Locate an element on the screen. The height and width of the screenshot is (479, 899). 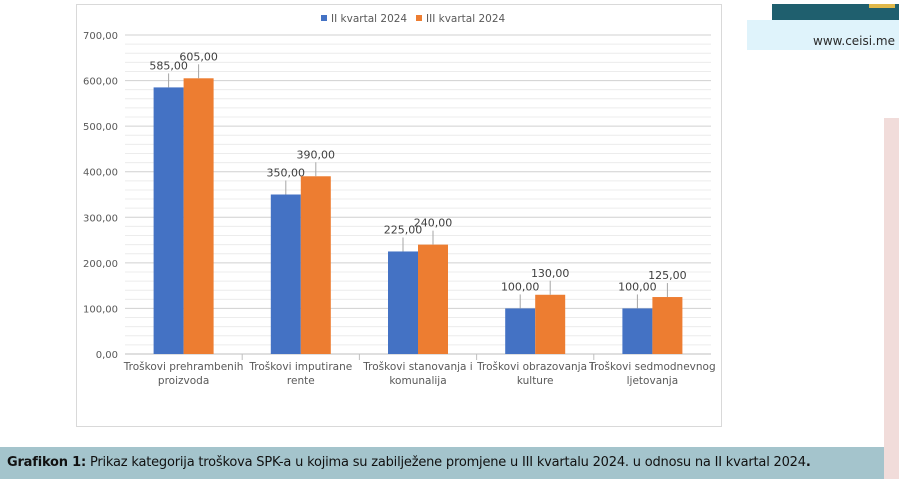
x-category-label: Troškovi sedmodnevnog is located at coordinates (651, 367).